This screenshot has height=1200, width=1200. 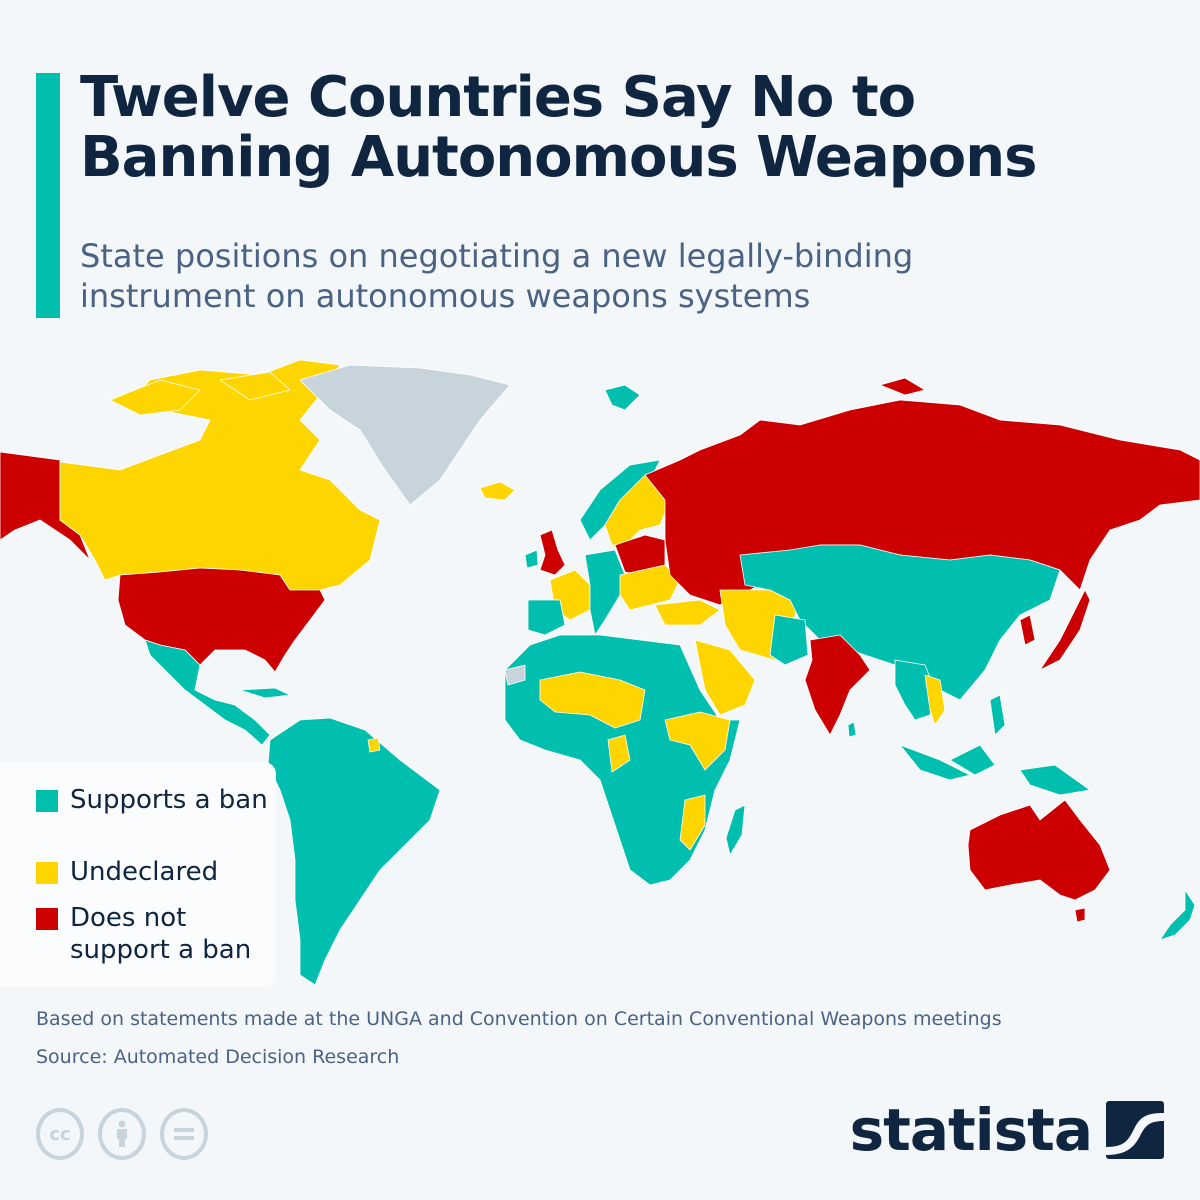 What do you see at coordinates (902, 386) in the screenshot?
I see `region-russia-arctic` at bounding box center [902, 386].